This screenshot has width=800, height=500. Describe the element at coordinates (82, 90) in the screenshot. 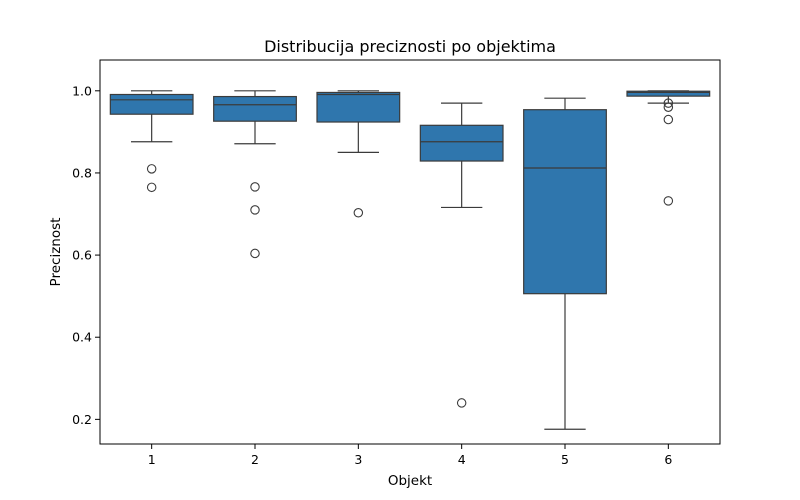

I see `y-tick-label: 1.0` at that location.